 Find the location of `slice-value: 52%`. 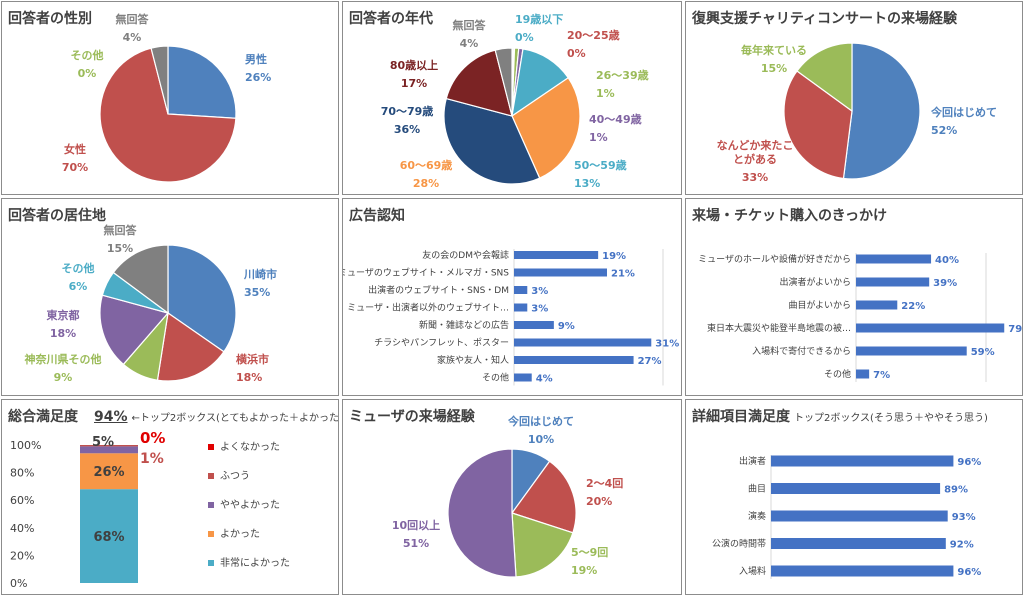

slice-value: 52% is located at coordinates (944, 130).